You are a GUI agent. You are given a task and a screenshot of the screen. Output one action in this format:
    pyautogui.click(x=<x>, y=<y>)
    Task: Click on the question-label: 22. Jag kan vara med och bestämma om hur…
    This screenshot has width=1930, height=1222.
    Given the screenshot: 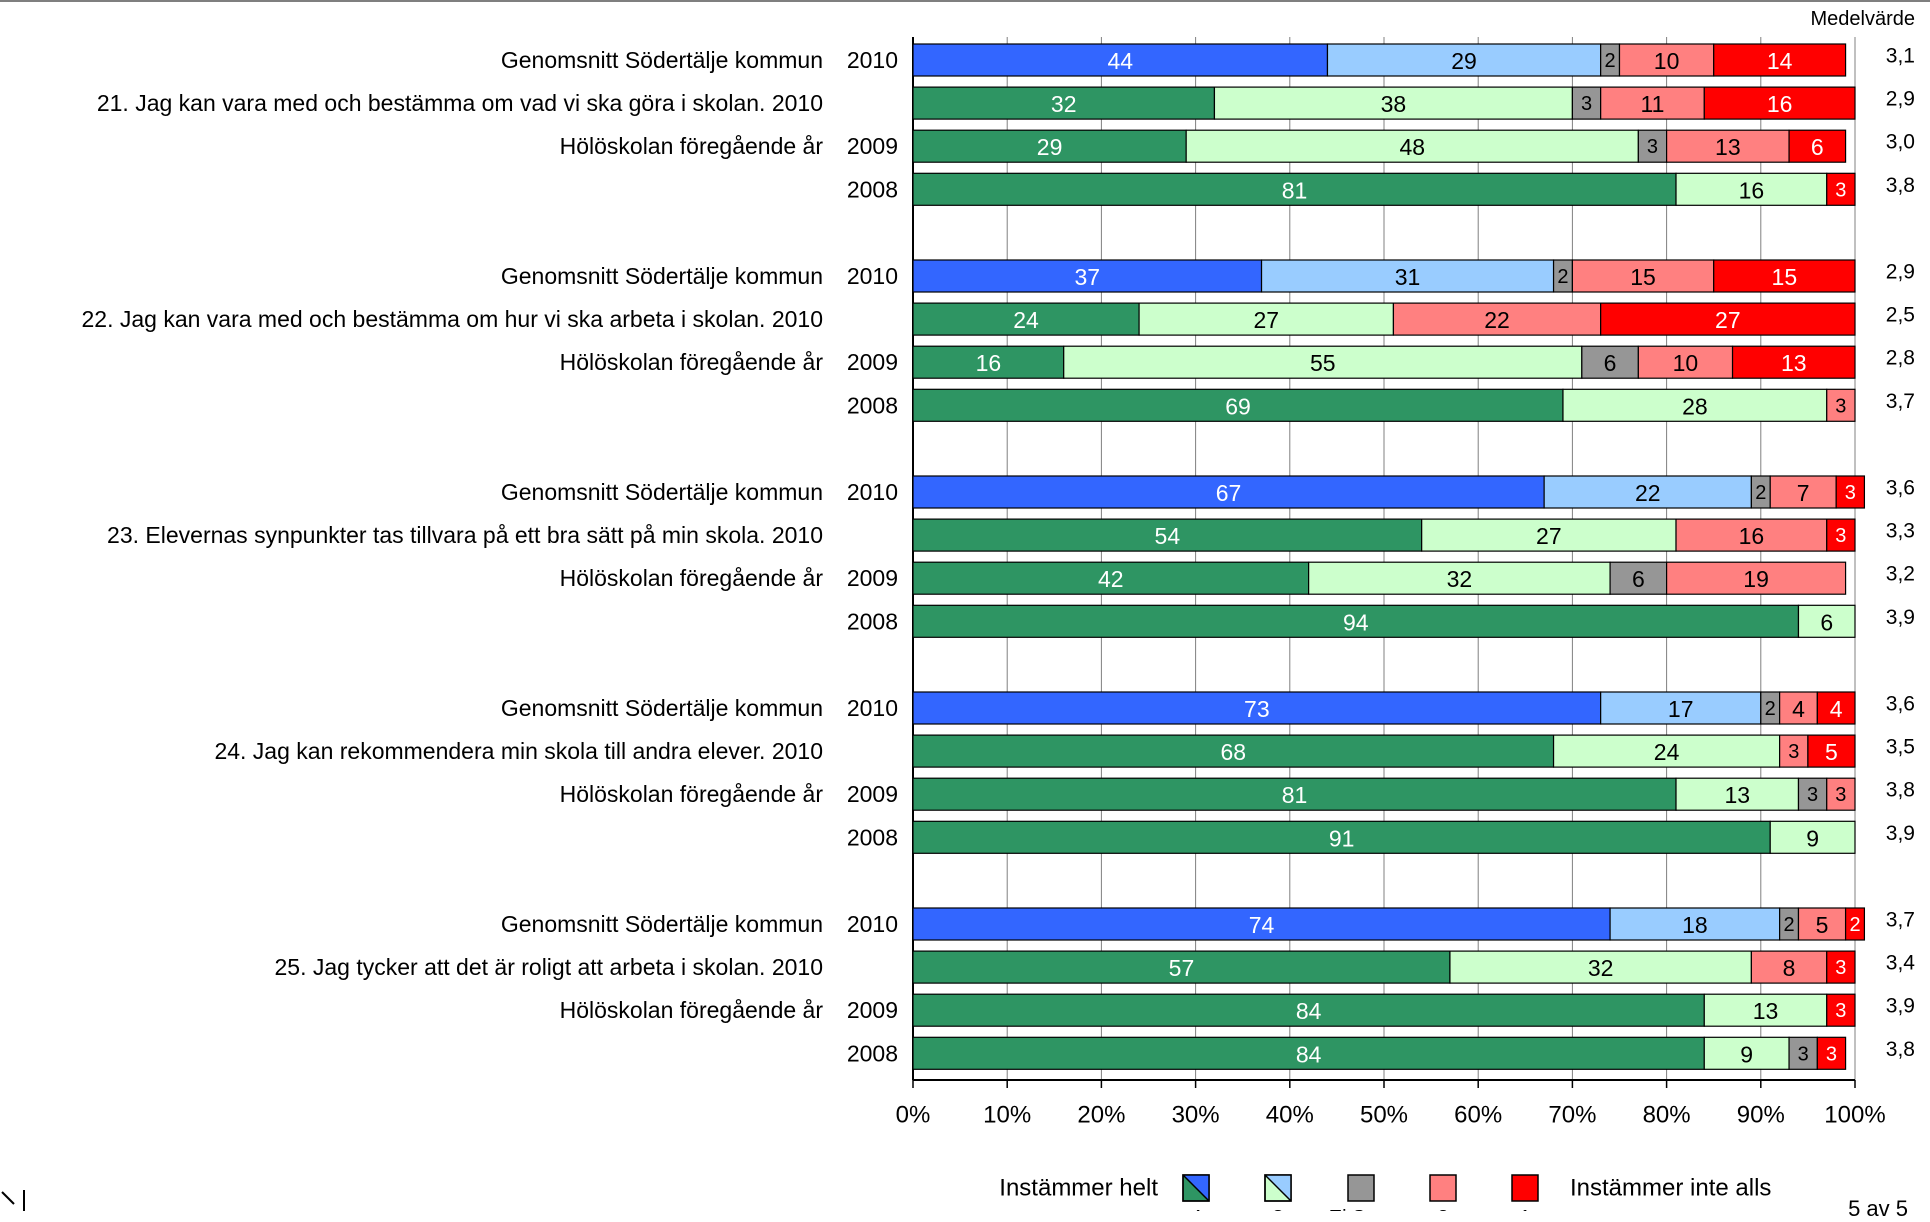 What is the action you would take?
    pyautogui.click(x=452, y=319)
    